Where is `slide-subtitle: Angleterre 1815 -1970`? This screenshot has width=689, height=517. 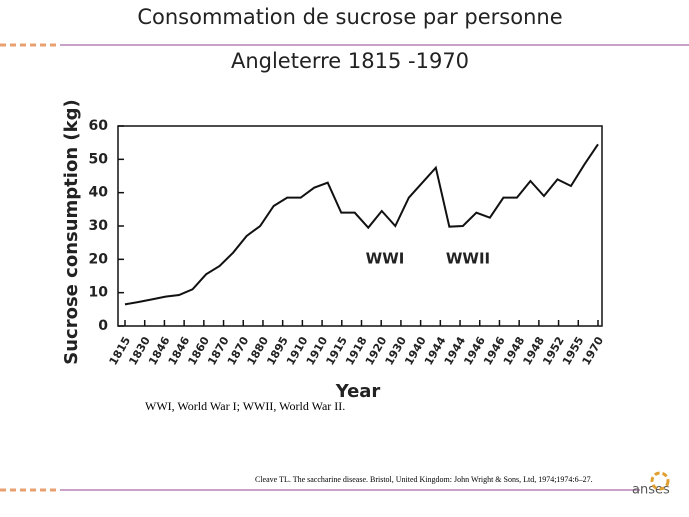 slide-subtitle: Angleterre 1815 -1970 is located at coordinates (350, 61).